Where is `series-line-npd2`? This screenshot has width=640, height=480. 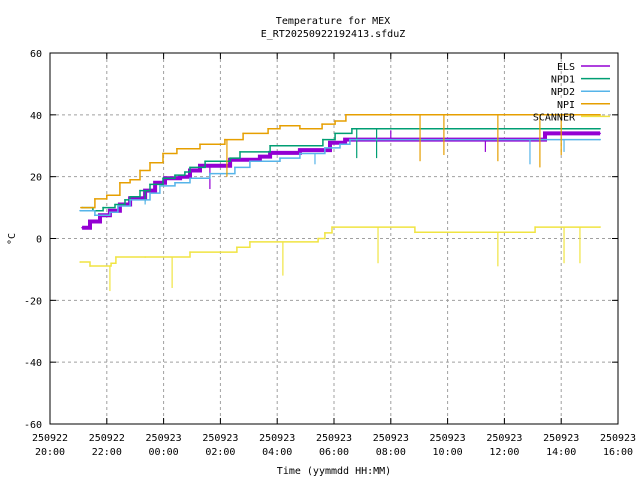
series-line-npd2 is located at coordinates (340, 177).